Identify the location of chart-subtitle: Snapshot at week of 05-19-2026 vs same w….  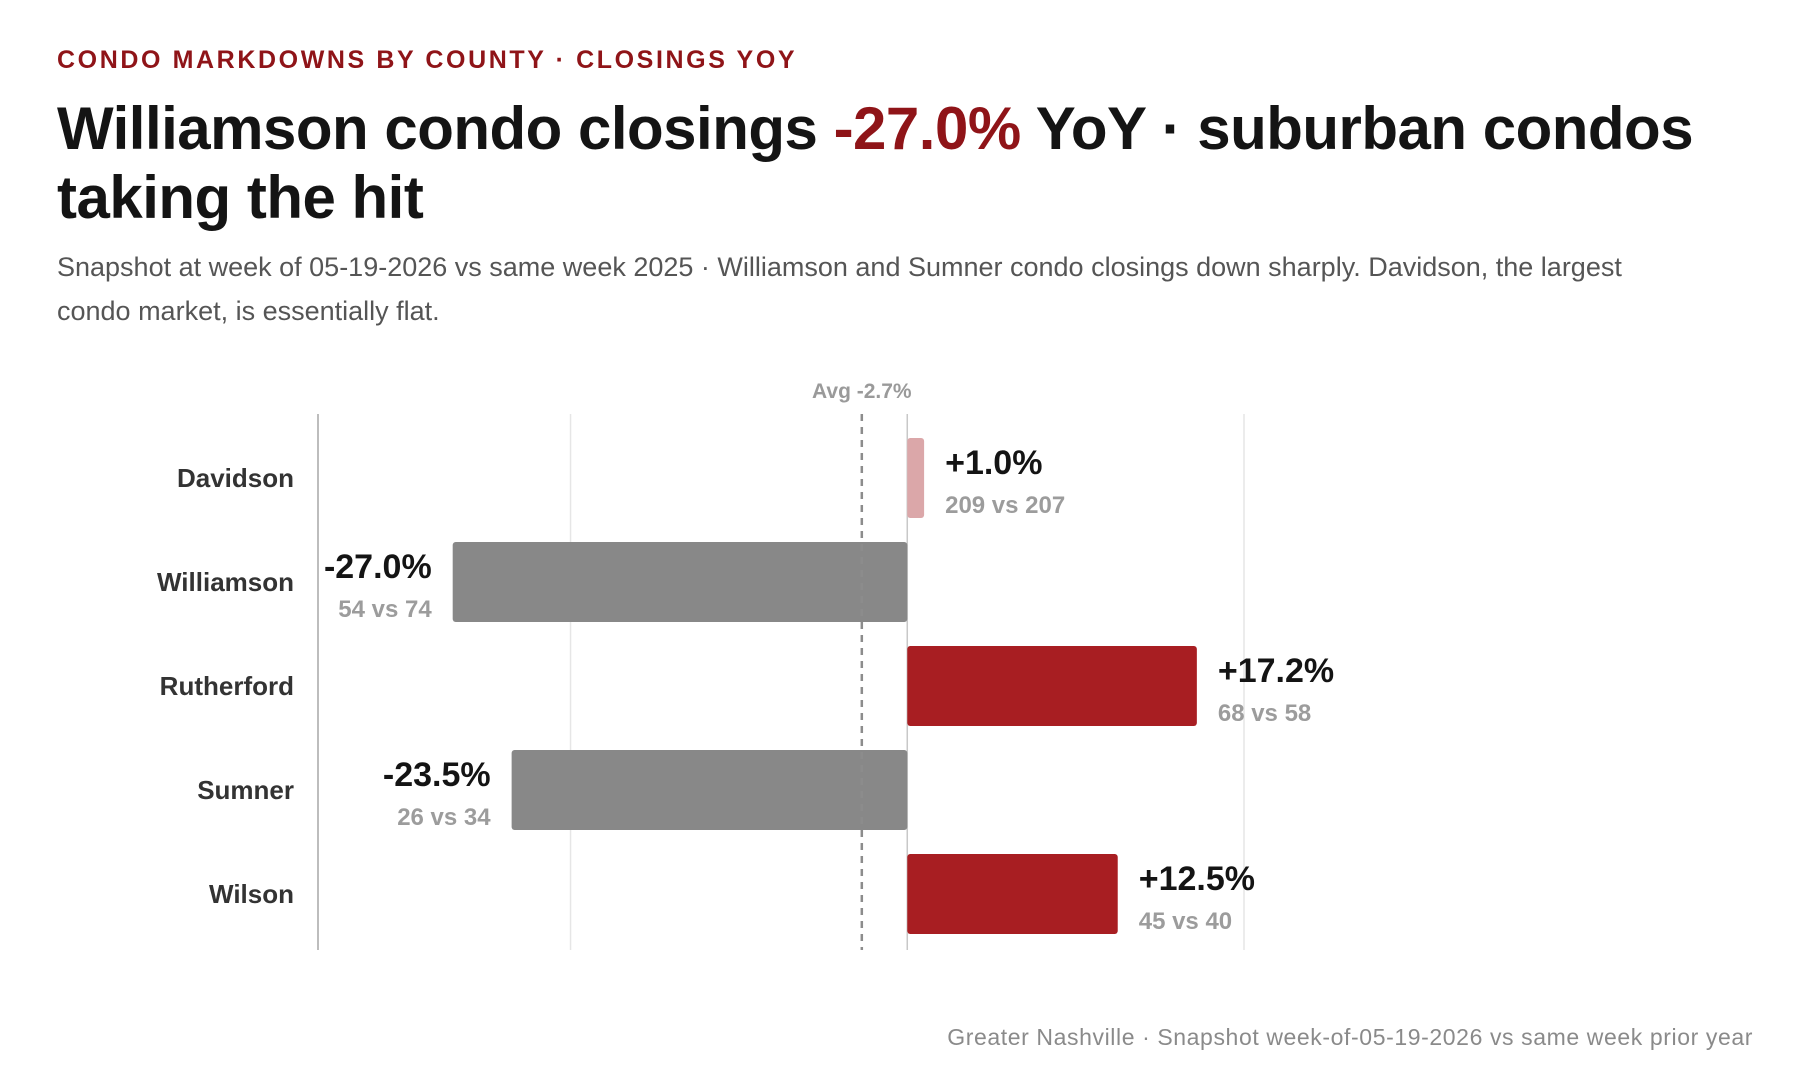
(839, 289).